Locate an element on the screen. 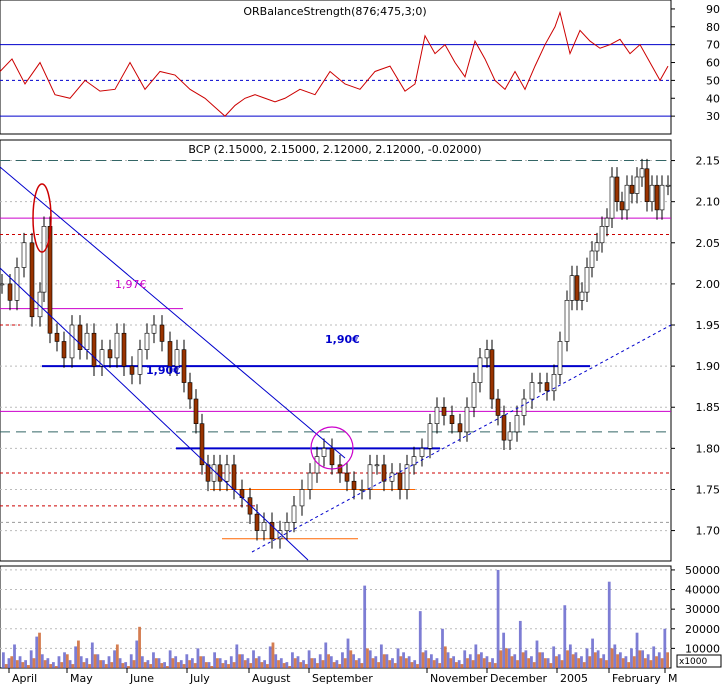 This screenshot has width=724, height=685. volume-ytick-label-3: 40000 is located at coordinates (702, 590).